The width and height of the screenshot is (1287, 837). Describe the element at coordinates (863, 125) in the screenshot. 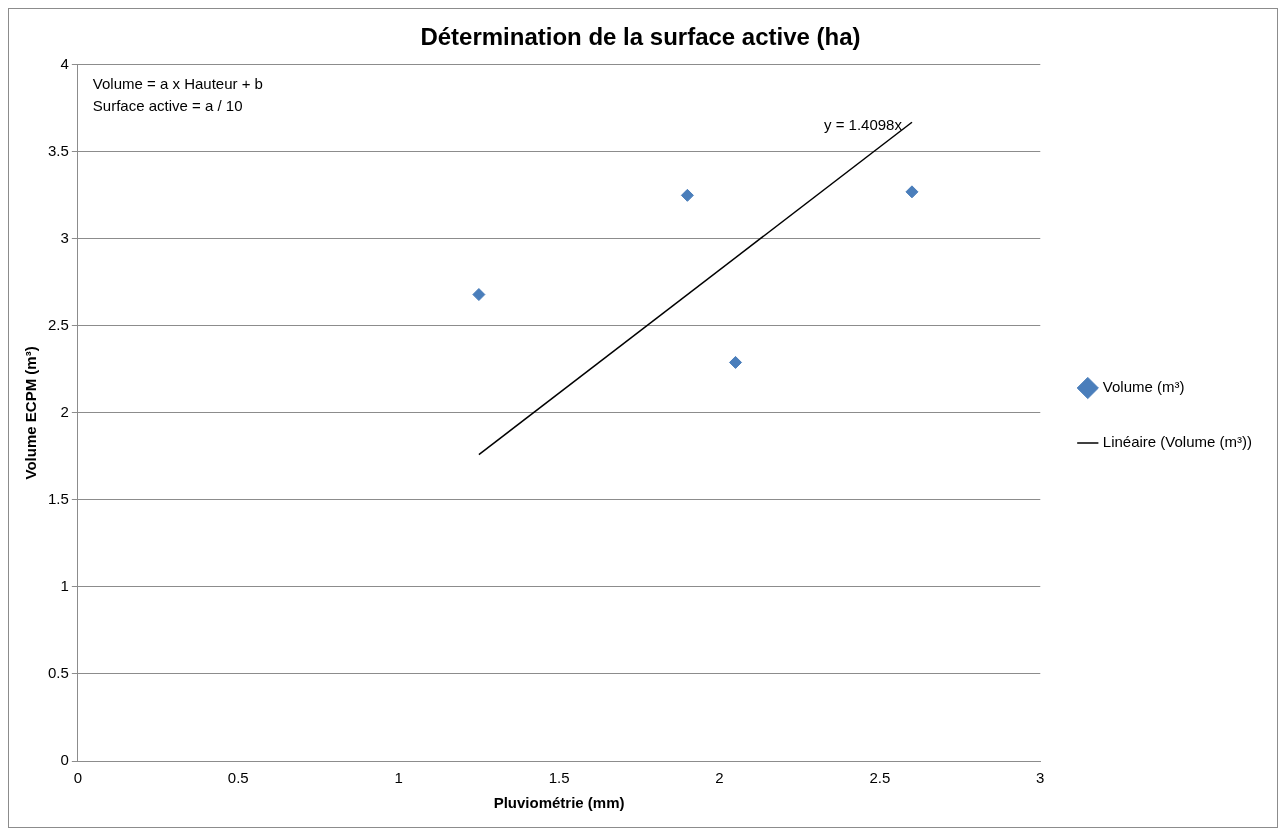

I see `annotation: y = 1.4098x` at that location.